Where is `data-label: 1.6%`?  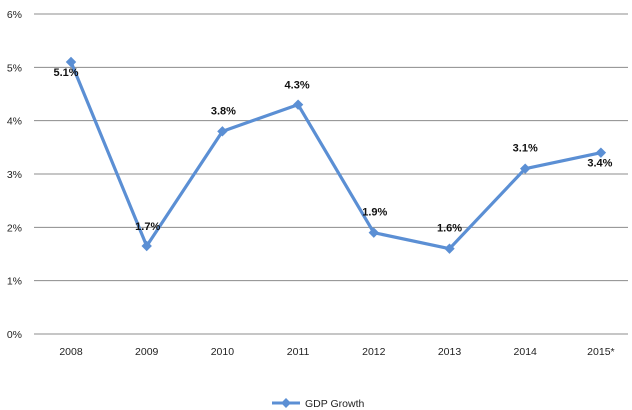 data-label: 1.6% is located at coordinates (449, 229).